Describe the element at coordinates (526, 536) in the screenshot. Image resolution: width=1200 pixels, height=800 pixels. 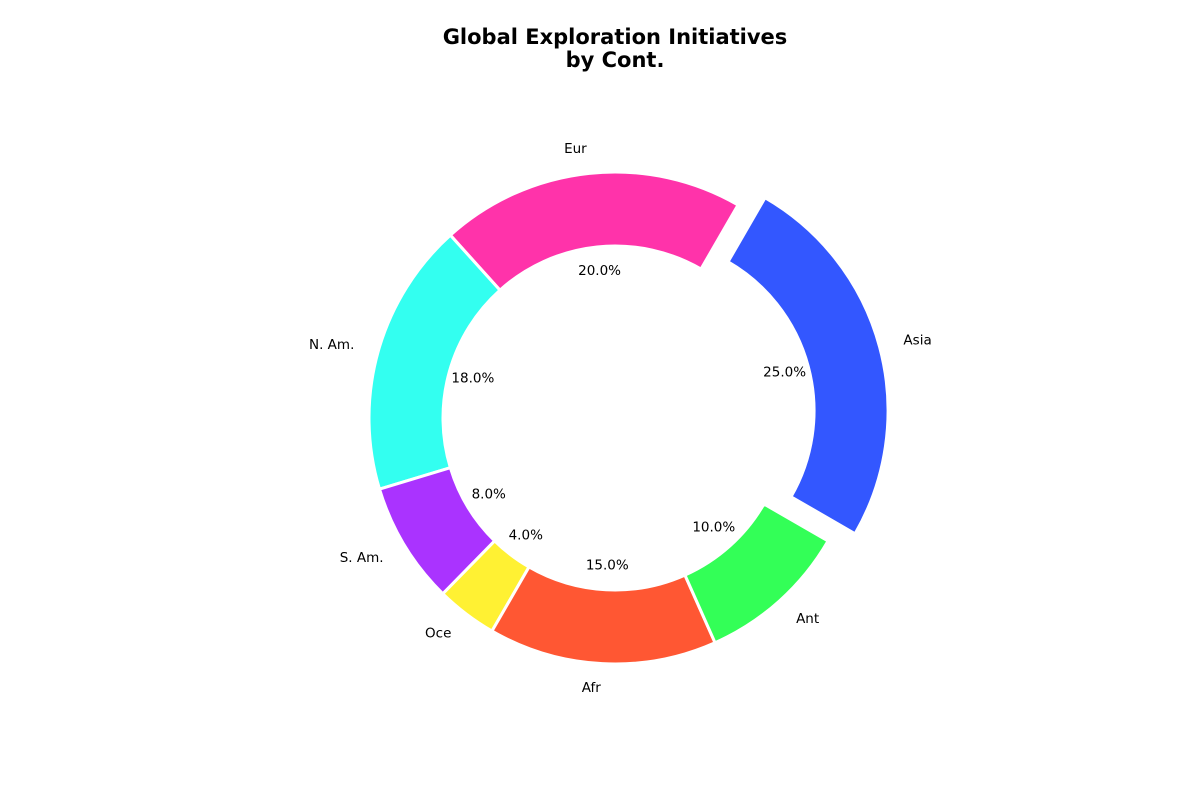
I see `pct-label-oce: 4.0%` at that location.